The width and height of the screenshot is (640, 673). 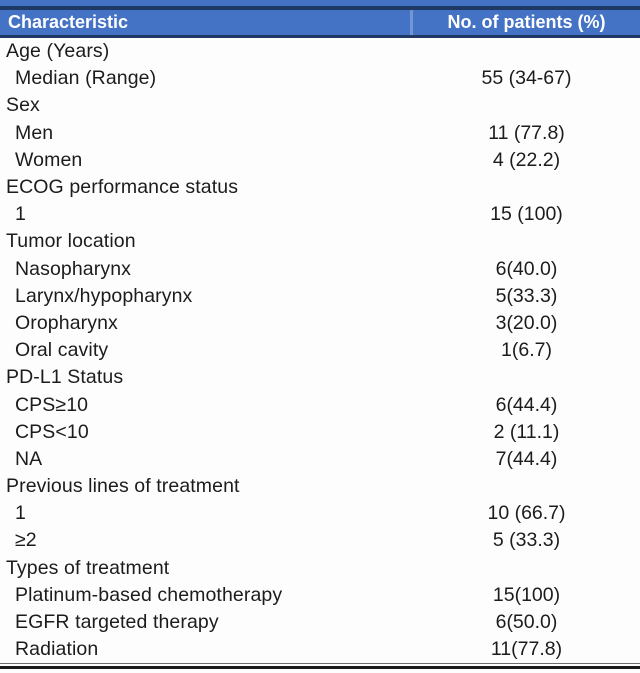 I want to click on table-row: Median (Range) 55 (34-67), so click(x=320, y=78).